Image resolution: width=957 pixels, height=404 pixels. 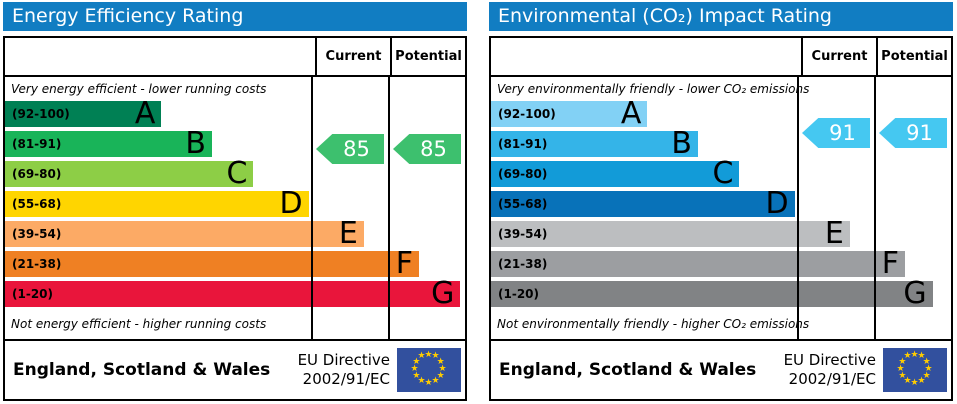 I want to click on panel-title-bar: Environmental (CO₂) Impact Rating, so click(x=721, y=16).